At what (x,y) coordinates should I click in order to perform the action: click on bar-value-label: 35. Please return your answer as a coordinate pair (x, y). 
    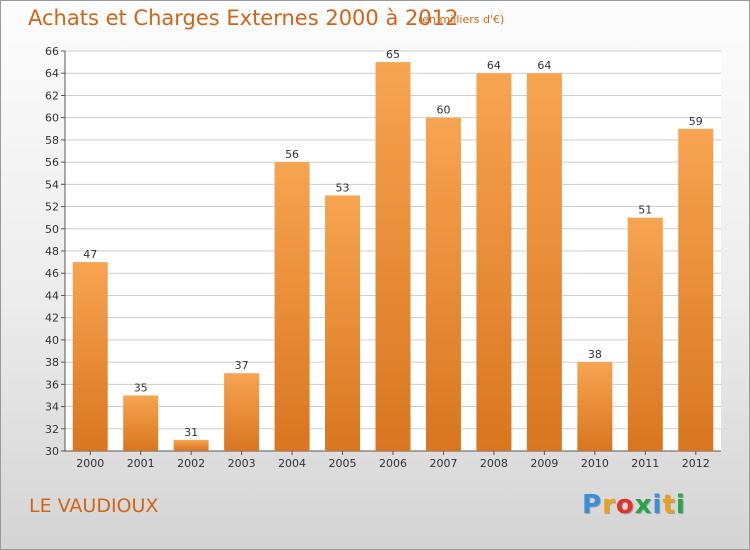
    Looking at the image, I should click on (141, 387).